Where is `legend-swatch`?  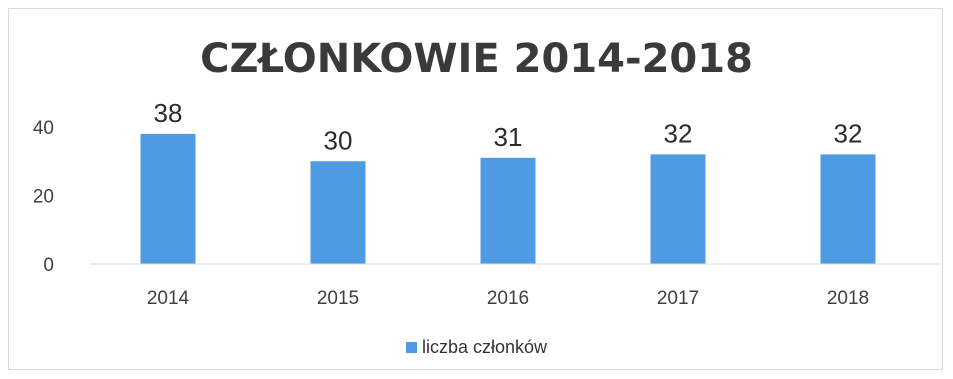 legend-swatch is located at coordinates (411, 347).